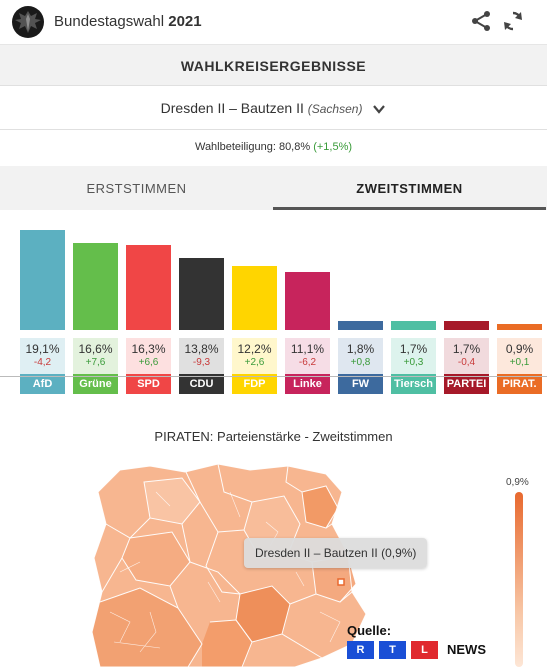 The width and height of the screenshot is (547, 667). What do you see at coordinates (95, 362) in the screenshot?
I see `change-label: +7,6` at bounding box center [95, 362].